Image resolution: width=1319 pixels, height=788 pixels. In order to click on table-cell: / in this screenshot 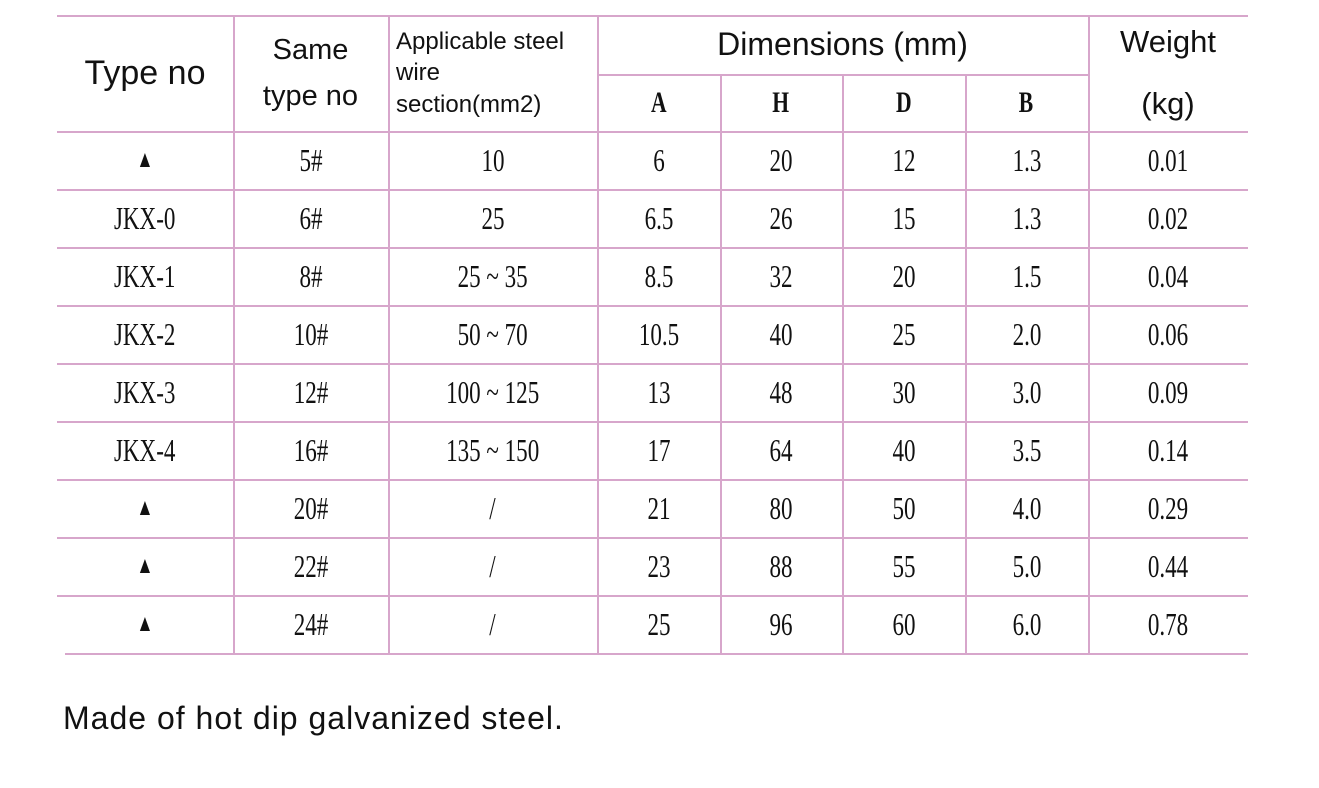, I will do `click(492, 508)`.